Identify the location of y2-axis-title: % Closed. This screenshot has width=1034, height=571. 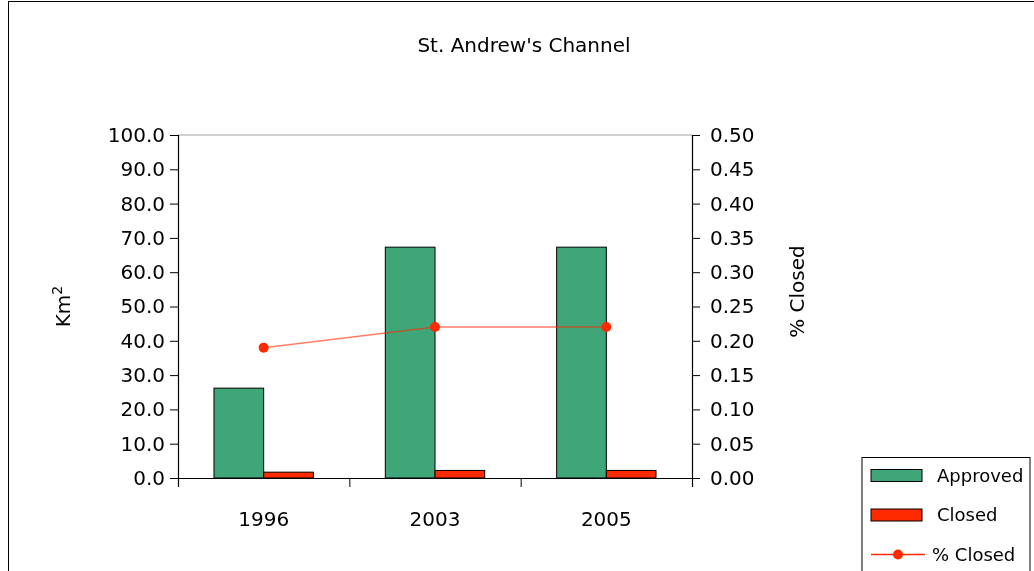
(797, 291).